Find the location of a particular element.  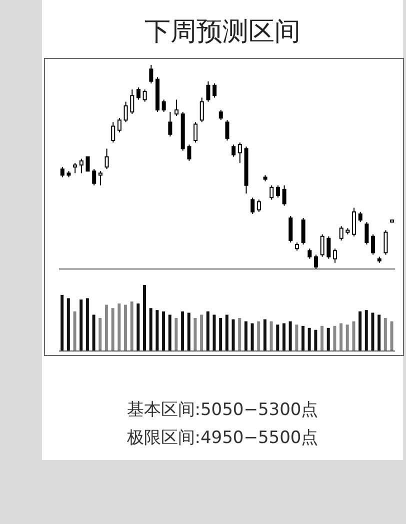

text: 基本区间:5050−5300点 is located at coordinates (223, 410).